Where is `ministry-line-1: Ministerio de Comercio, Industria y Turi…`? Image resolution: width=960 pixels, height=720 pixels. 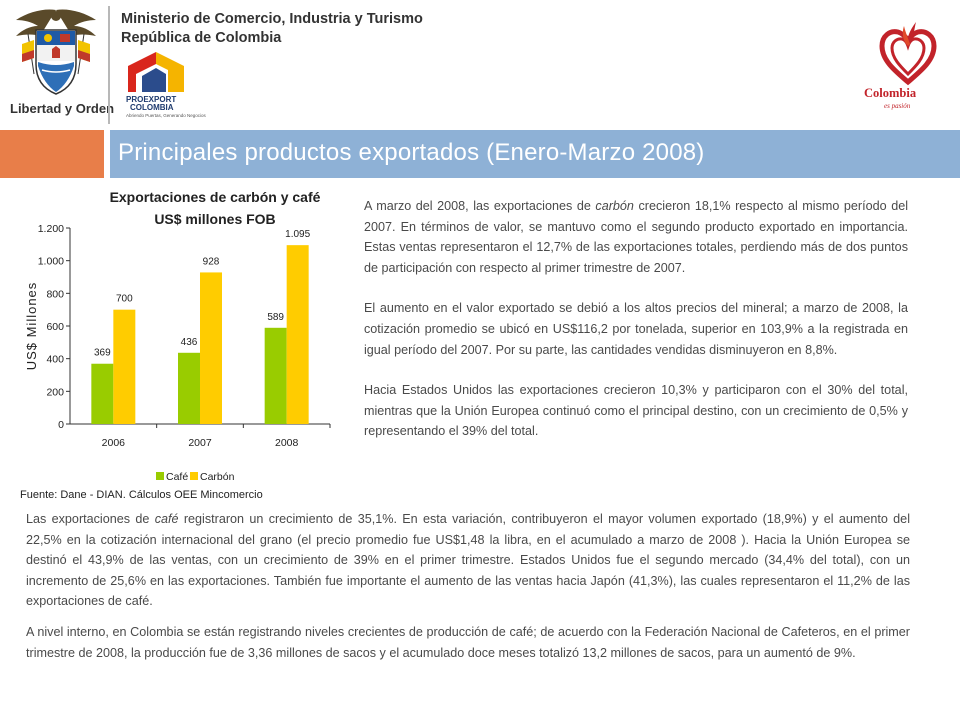
ministry-line-1: Ministerio de Comercio, Industria y Turi… is located at coordinates (272, 19).